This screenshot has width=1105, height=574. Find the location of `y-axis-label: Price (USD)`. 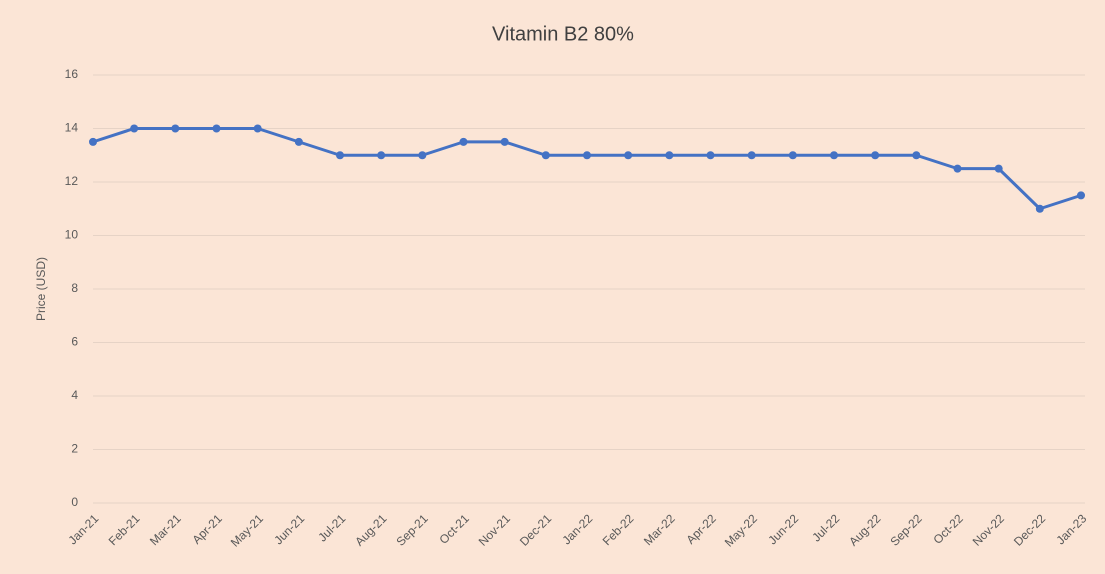

y-axis-label: Price (USD) is located at coordinates (41, 289).